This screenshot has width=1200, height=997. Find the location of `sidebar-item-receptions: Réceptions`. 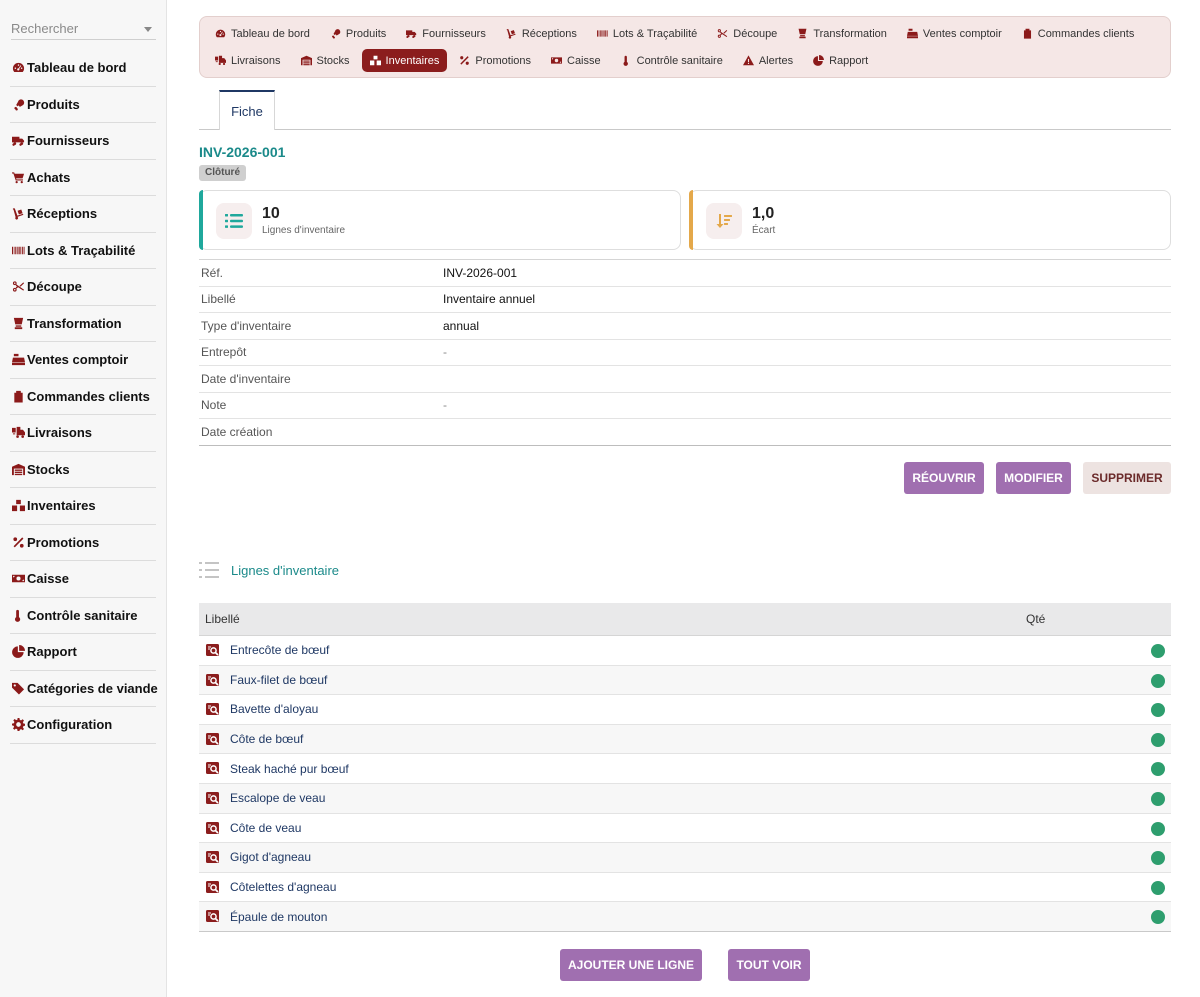

sidebar-item-receptions: Réceptions is located at coordinates (83, 214).